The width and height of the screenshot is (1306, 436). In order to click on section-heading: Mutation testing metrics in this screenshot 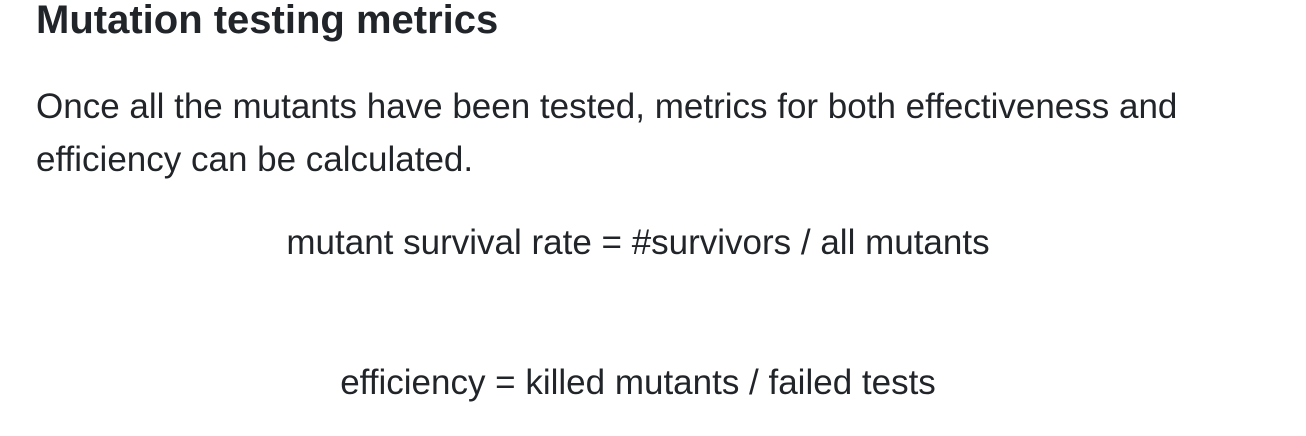, I will do `click(267, 21)`.